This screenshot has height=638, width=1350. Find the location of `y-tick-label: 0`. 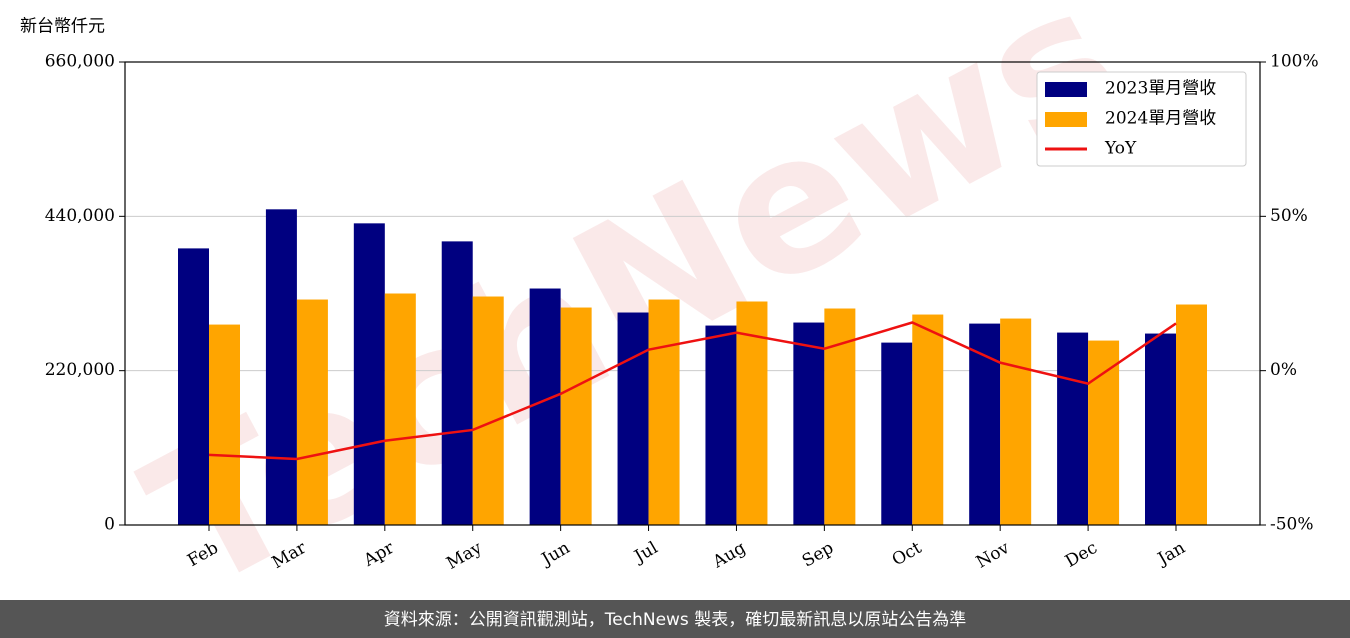

y-tick-label: 0 is located at coordinates (109, 525).